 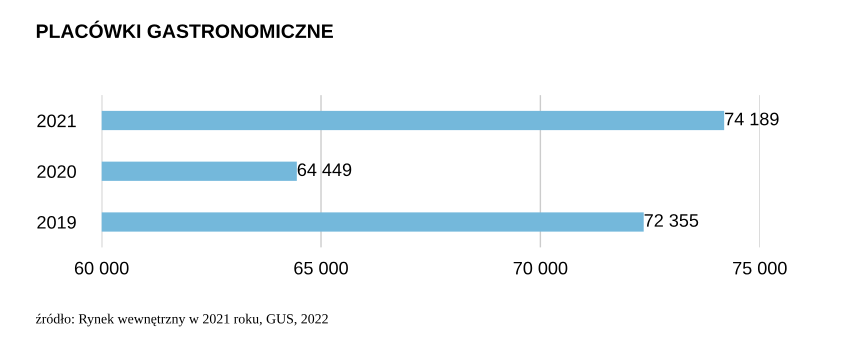 What do you see at coordinates (752, 119) in the screenshot?
I see `data-label: 74 189` at bounding box center [752, 119].